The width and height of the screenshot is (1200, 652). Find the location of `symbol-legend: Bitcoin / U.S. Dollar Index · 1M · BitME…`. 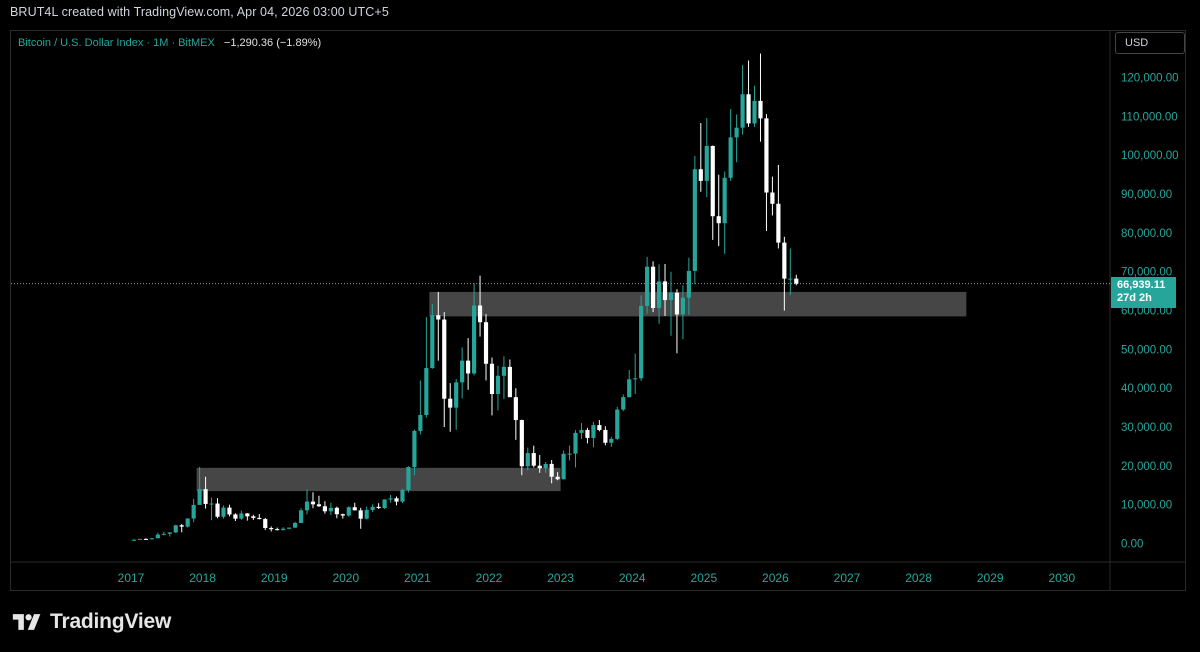

symbol-legend: Bitcoin / U.S. Dollar Index · 1M · BitME… is located at coordinates (169, 43).